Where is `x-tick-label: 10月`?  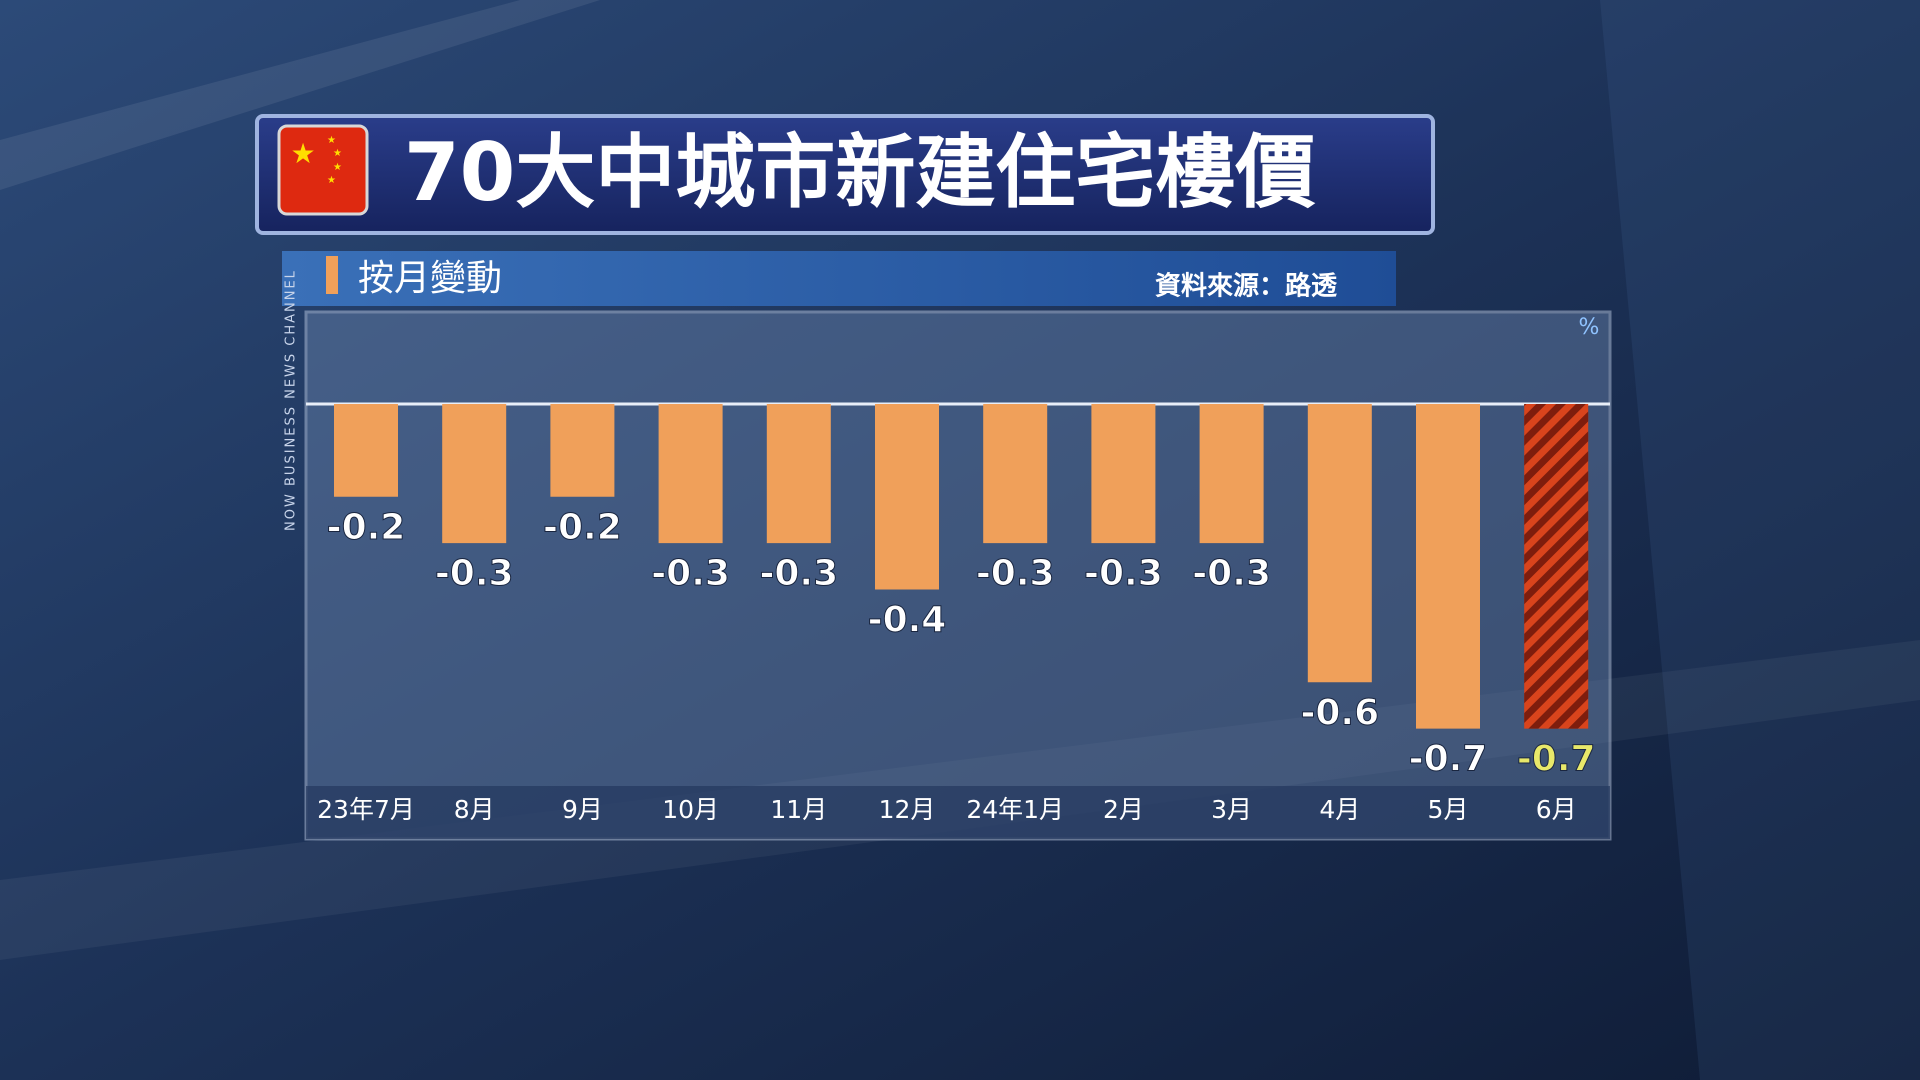 x-tick-label: 10月 is located at coordinates (690, 809).